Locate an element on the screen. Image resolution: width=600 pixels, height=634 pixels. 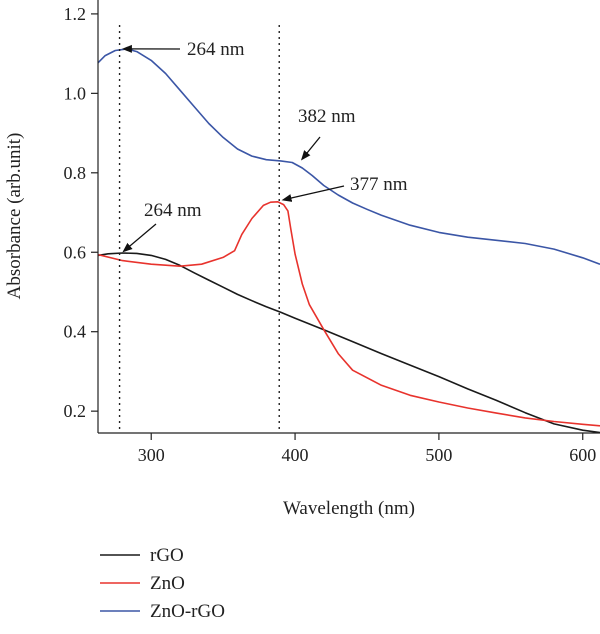
x-tick-label-300: 300 is located at coordinates (151, 455).